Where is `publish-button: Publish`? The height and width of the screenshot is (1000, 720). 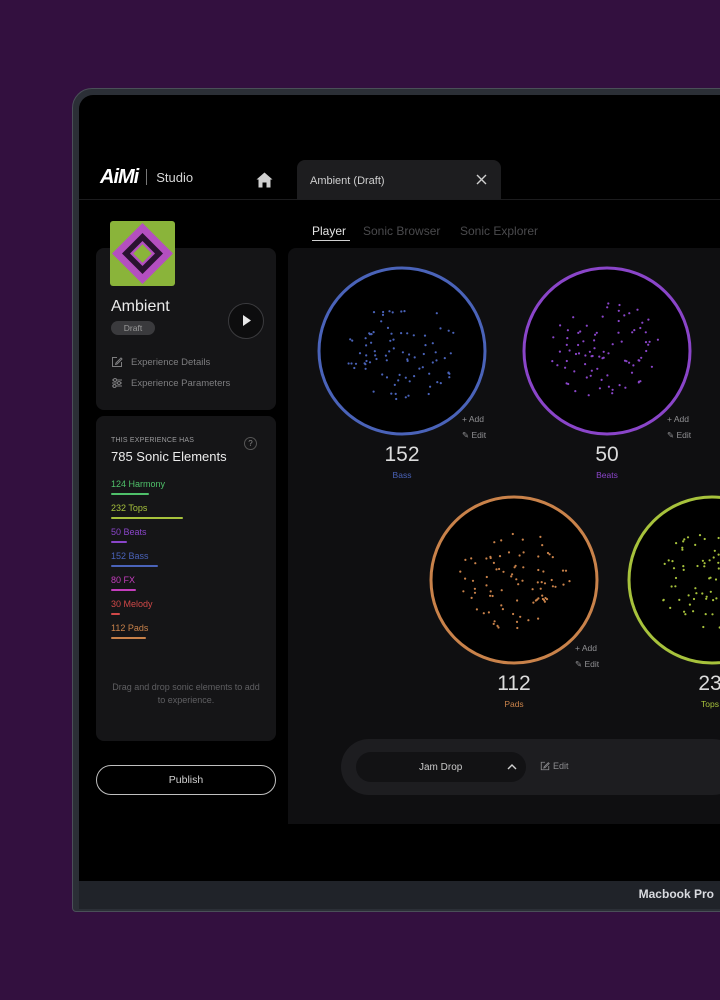 publish-button: Publish is located at coordinates (186, 780).